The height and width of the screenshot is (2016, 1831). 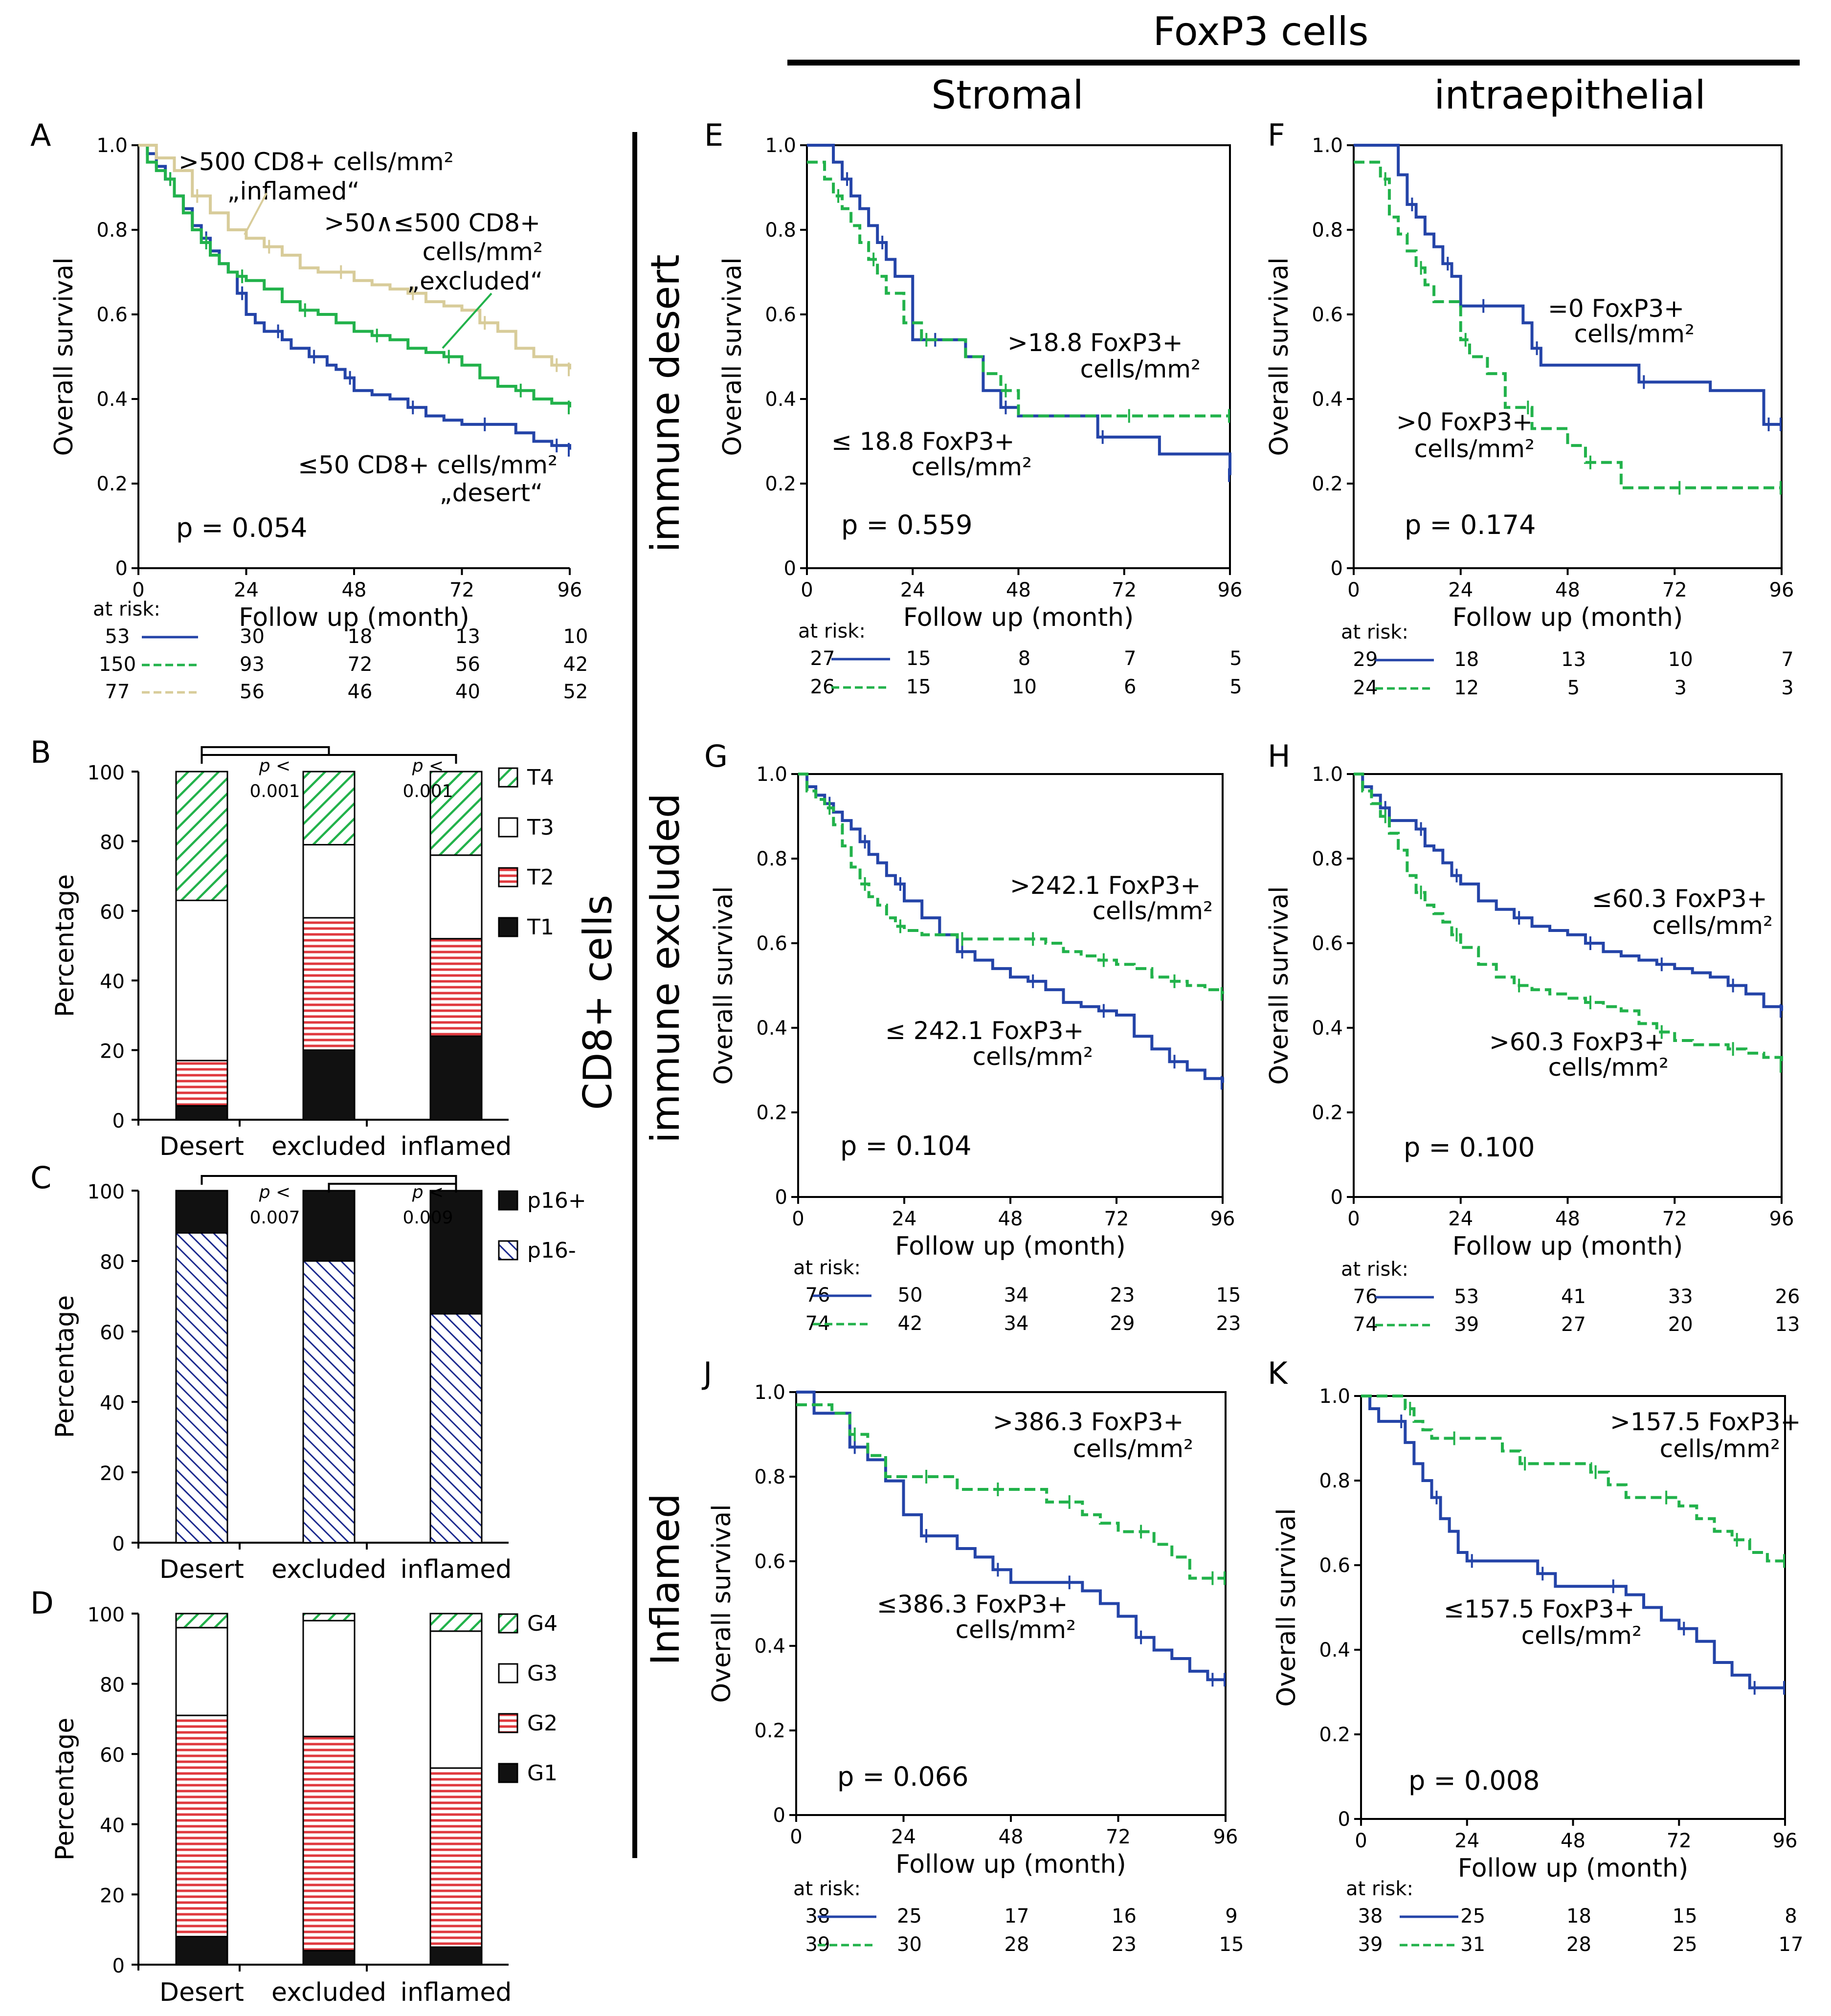 I want to click on column-label-intraepithelial: intraepithelial, so click(x=1569, y=95).